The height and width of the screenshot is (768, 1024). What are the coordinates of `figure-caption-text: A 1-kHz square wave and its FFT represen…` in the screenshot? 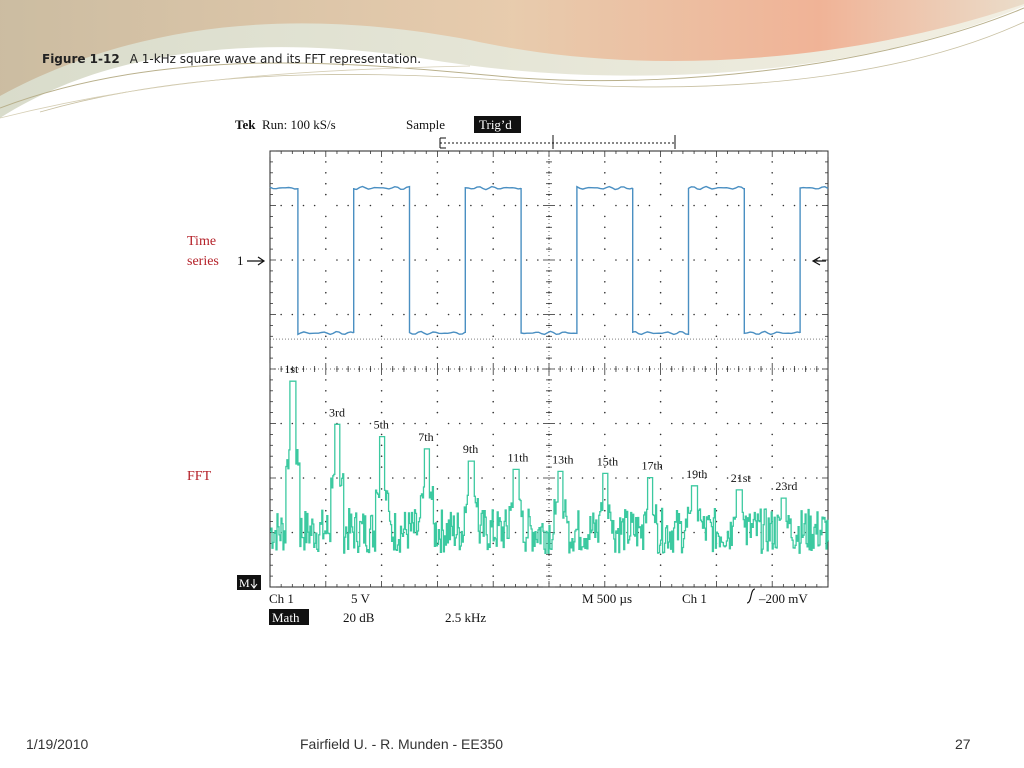 It's located at (275, 59).